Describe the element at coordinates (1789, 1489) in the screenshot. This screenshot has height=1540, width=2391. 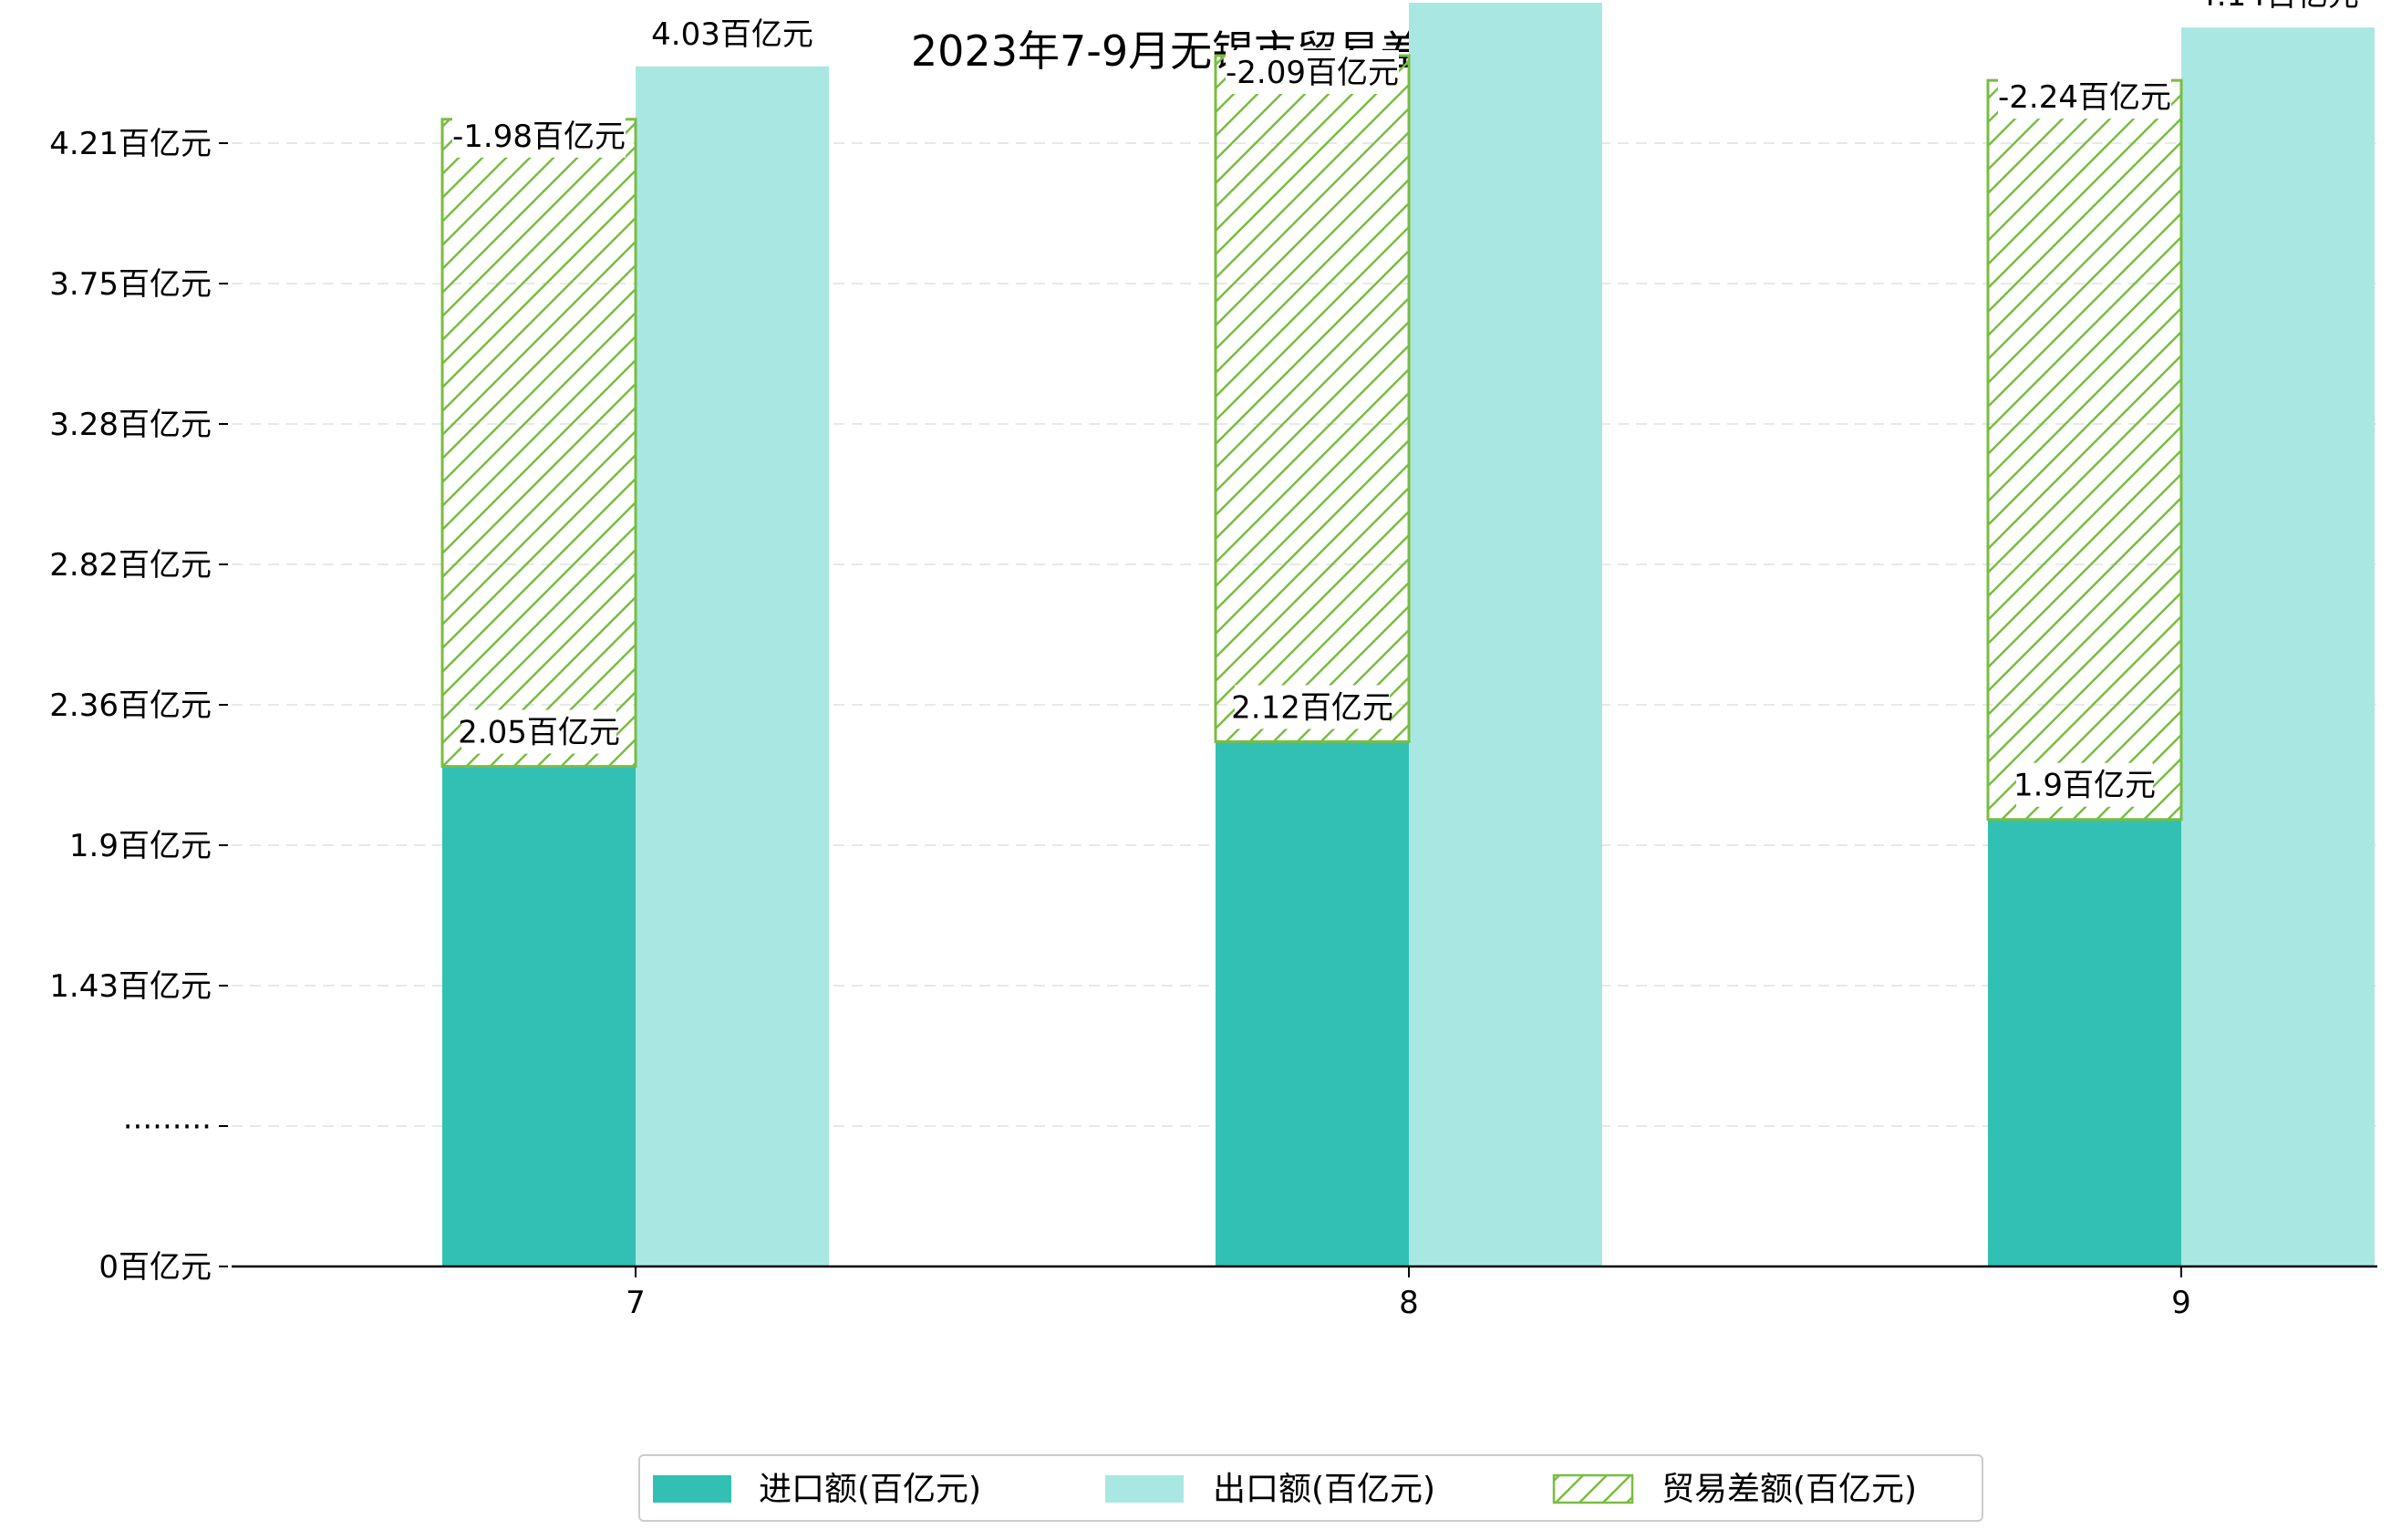
I see `legend-label-balance: 贸易差额(百亿元)` at that location.